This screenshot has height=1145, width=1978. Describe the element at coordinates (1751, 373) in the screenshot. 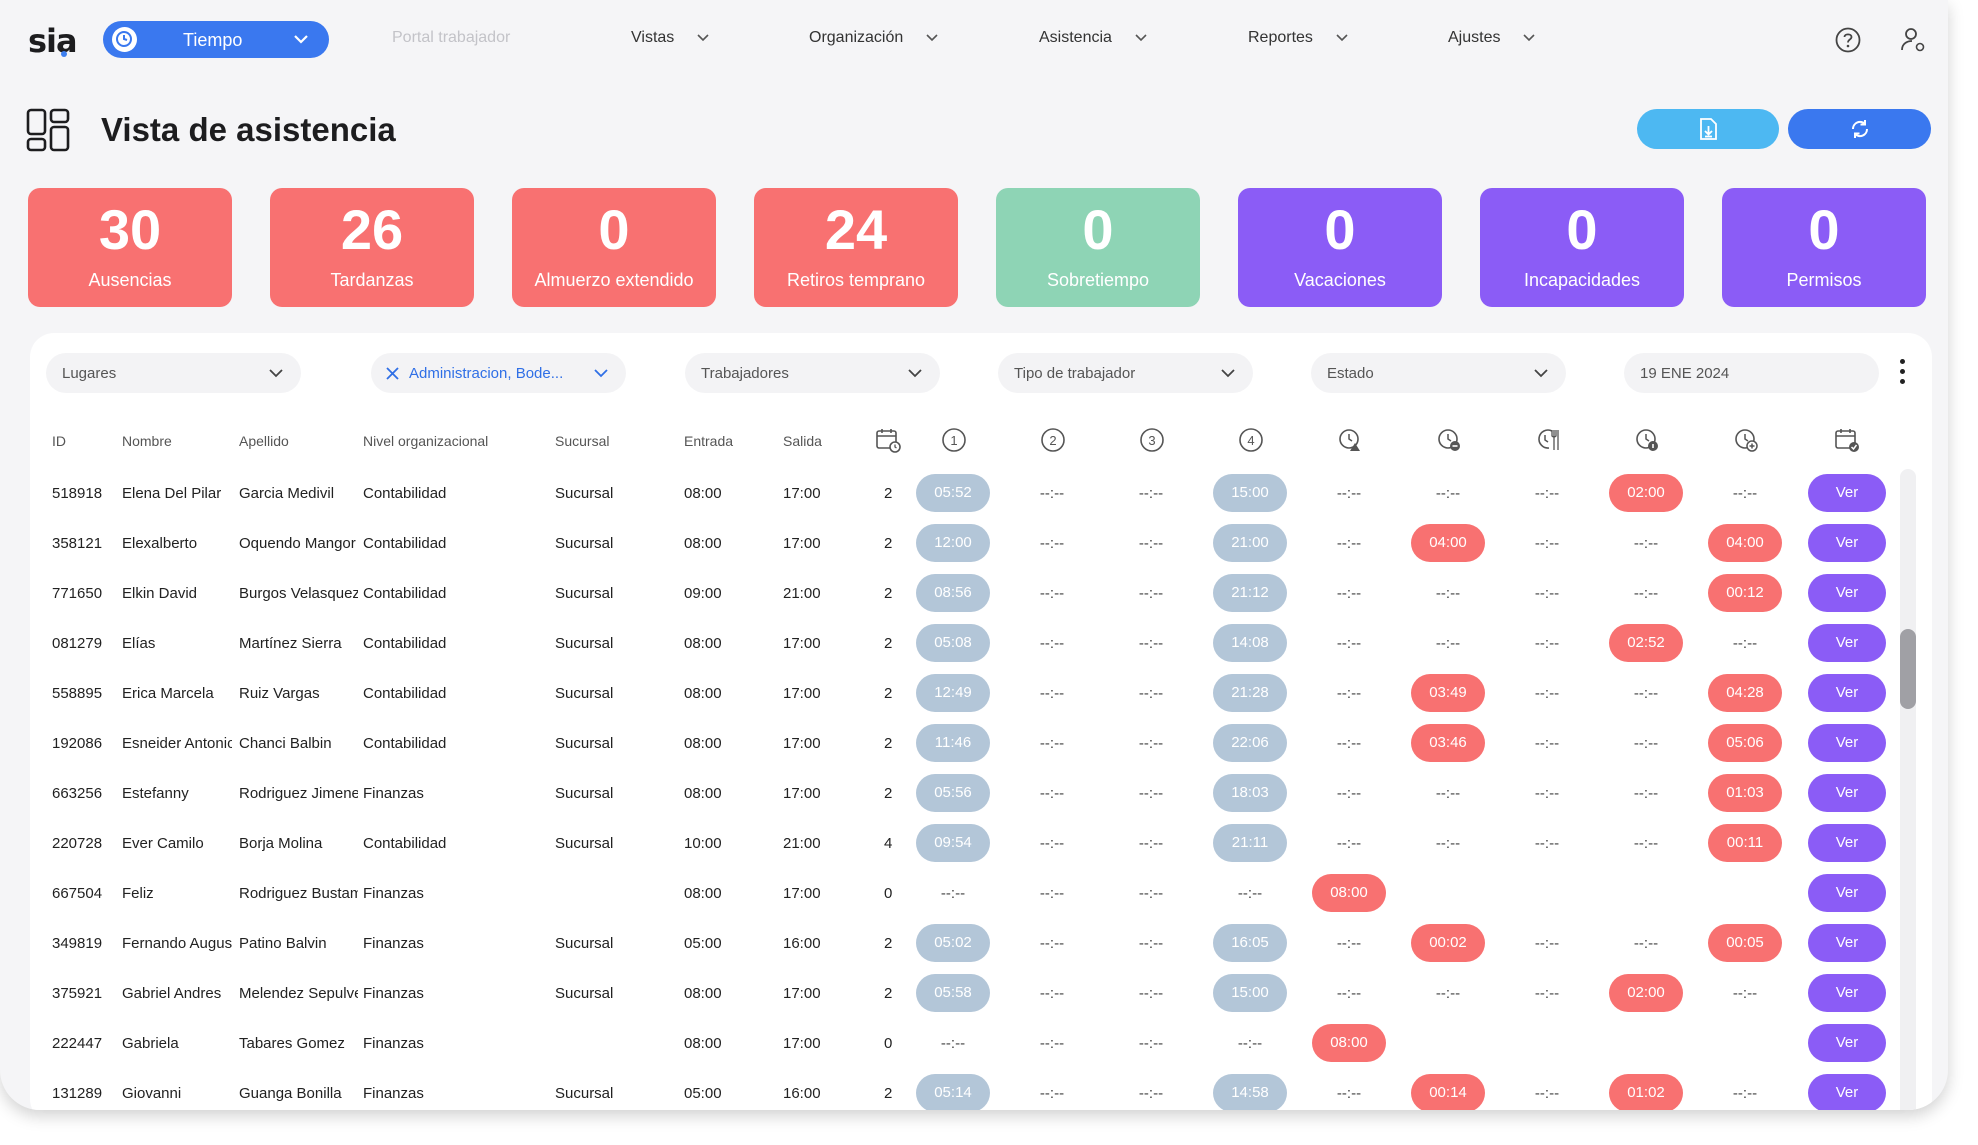

I see `filter-fecha: 19 ENE 2024` at that location.